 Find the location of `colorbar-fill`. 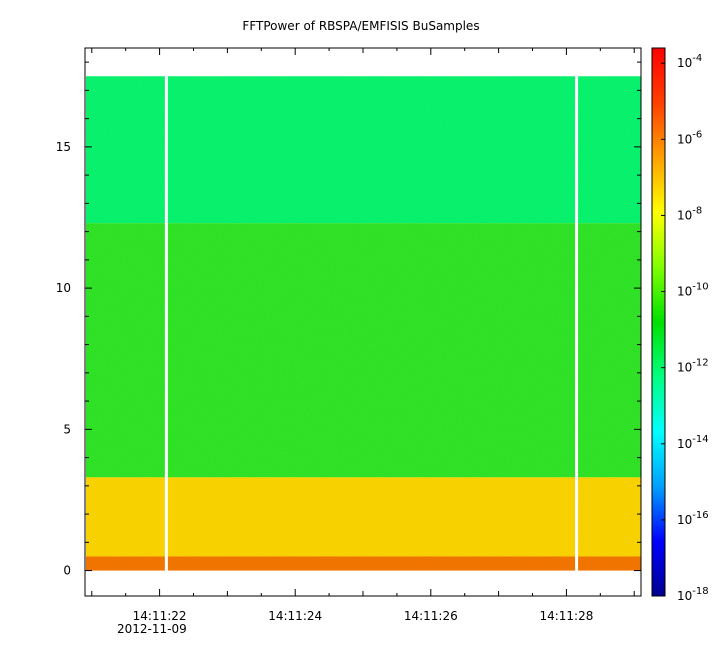

colorbar-fill is located at coordinates (658, 322).